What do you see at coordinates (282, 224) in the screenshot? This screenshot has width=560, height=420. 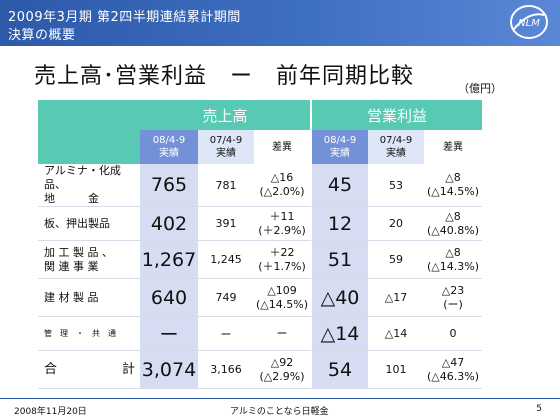 I see `sales-diff: ＋11 (＋2.9%)` at bounding box center [282, 224].